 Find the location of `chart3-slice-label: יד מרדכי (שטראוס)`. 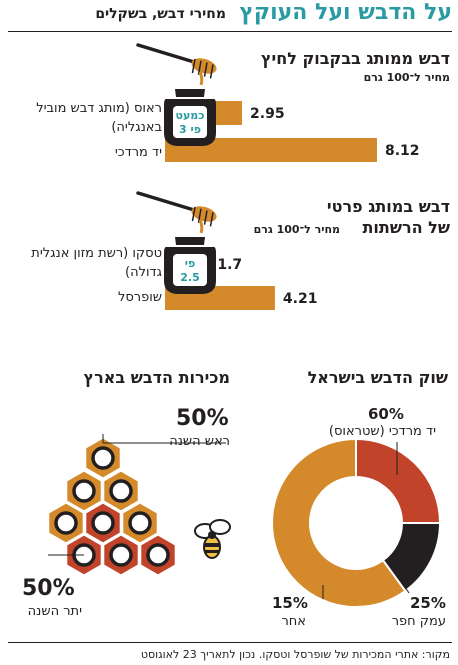

chart3-slice-label: יד מרדכי (שטראוס) is located at coordinates (382, 431).